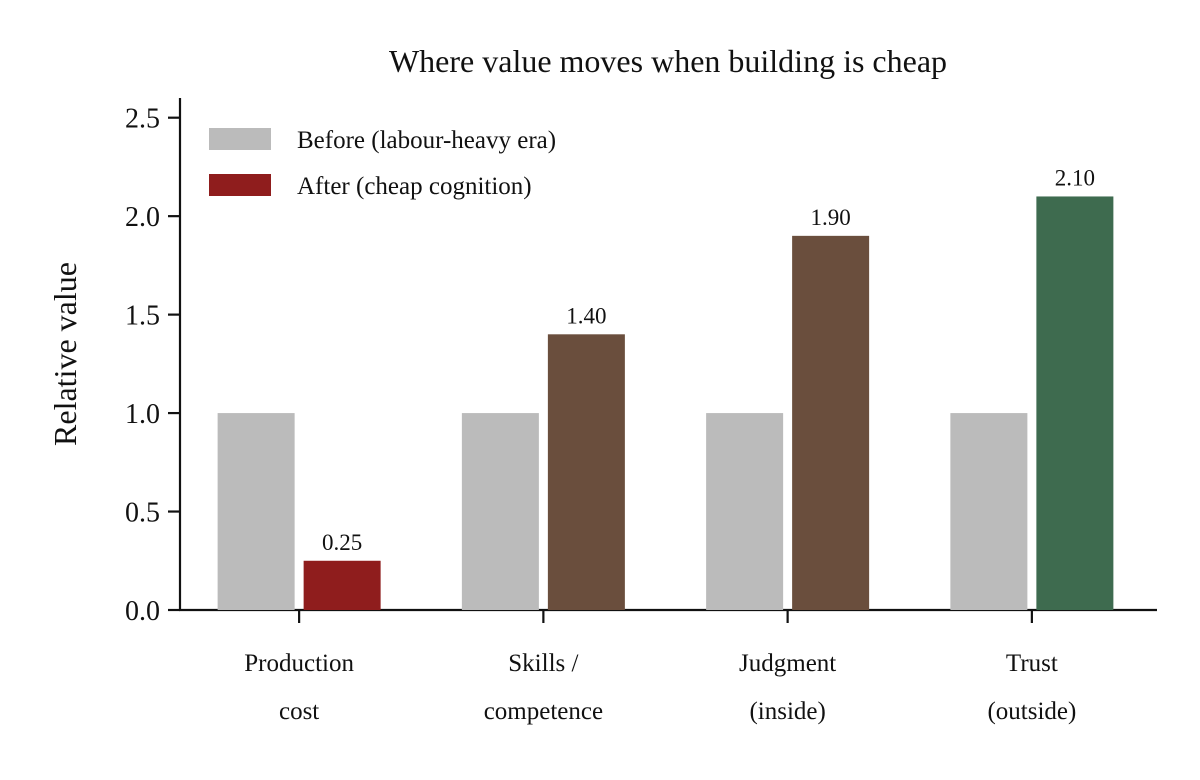 This screenshot has width=1200, height=780. Describe the element at coordinates (142, 414) in the screenshot. I see `y-tick-label: 1.0` at that location.